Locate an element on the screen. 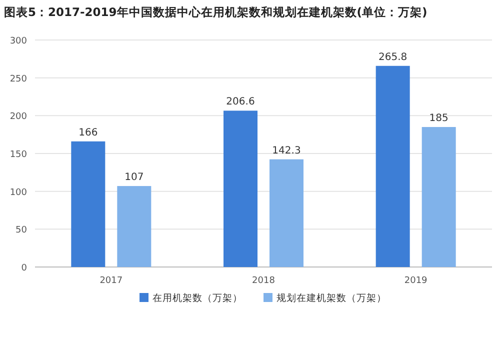 The width and height of the screenshot is (500, 344). data-label: 185 is located at coordinates (438, 118).